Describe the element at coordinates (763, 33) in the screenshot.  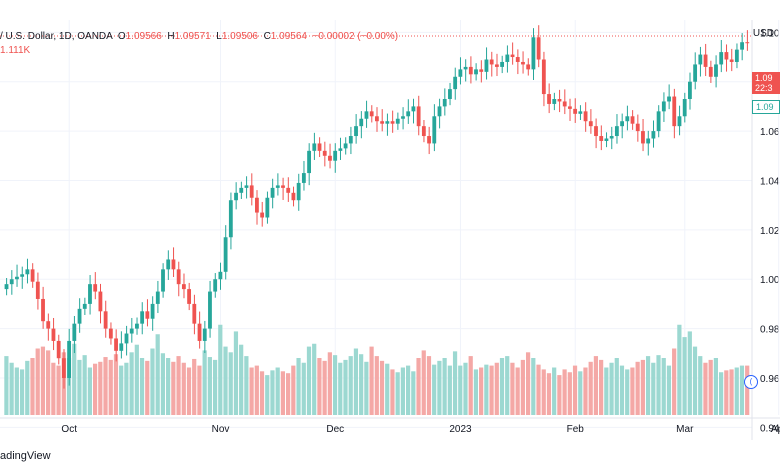
I see `currency-label: USD` at that location.